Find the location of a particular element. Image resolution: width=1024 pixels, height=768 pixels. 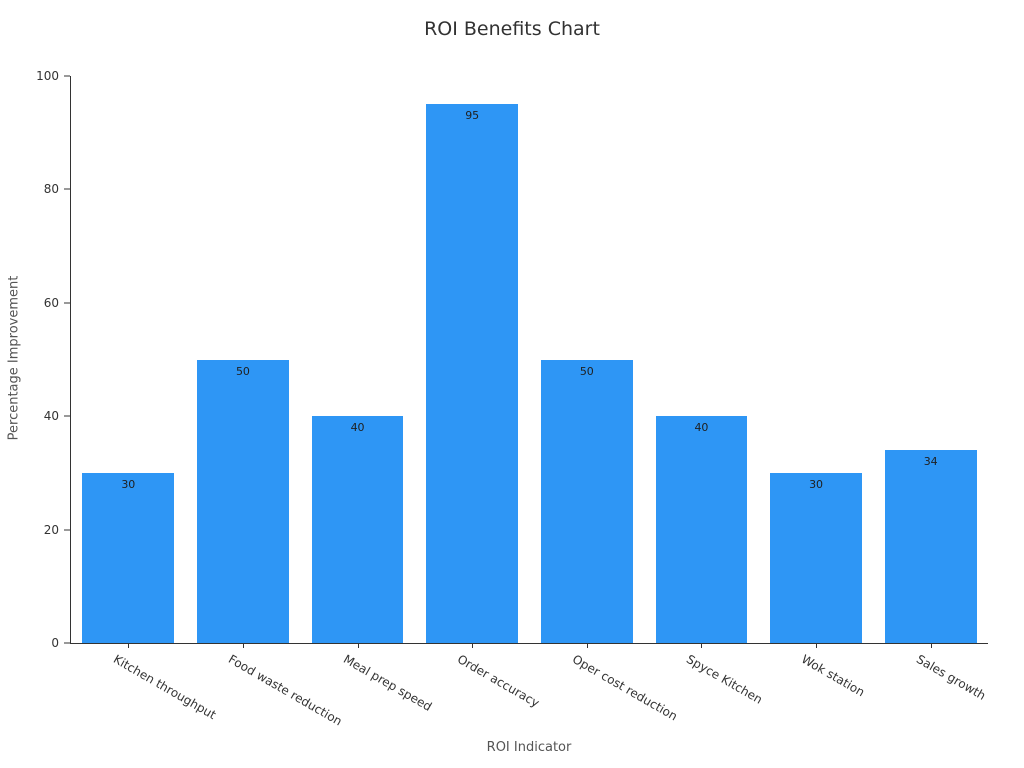

x-tick-label: Meal prep speed is located at coordinates (387, 683).